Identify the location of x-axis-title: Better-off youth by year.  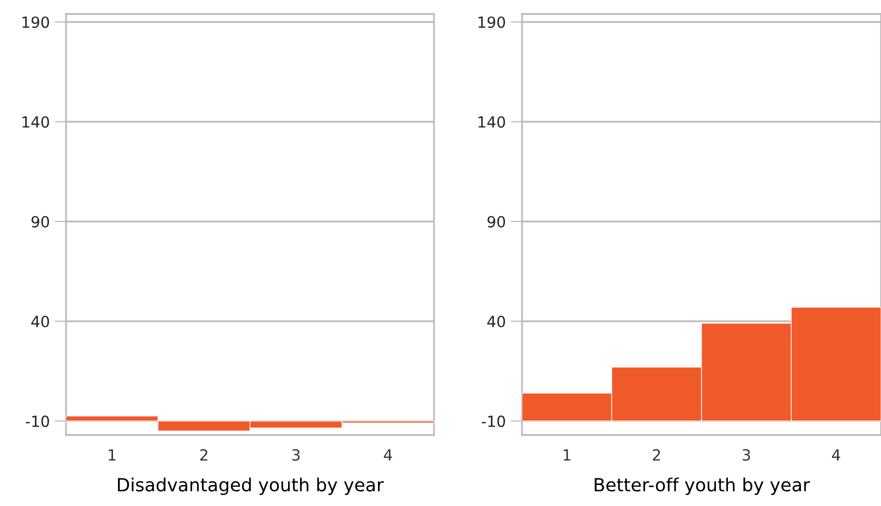
(702, 487).